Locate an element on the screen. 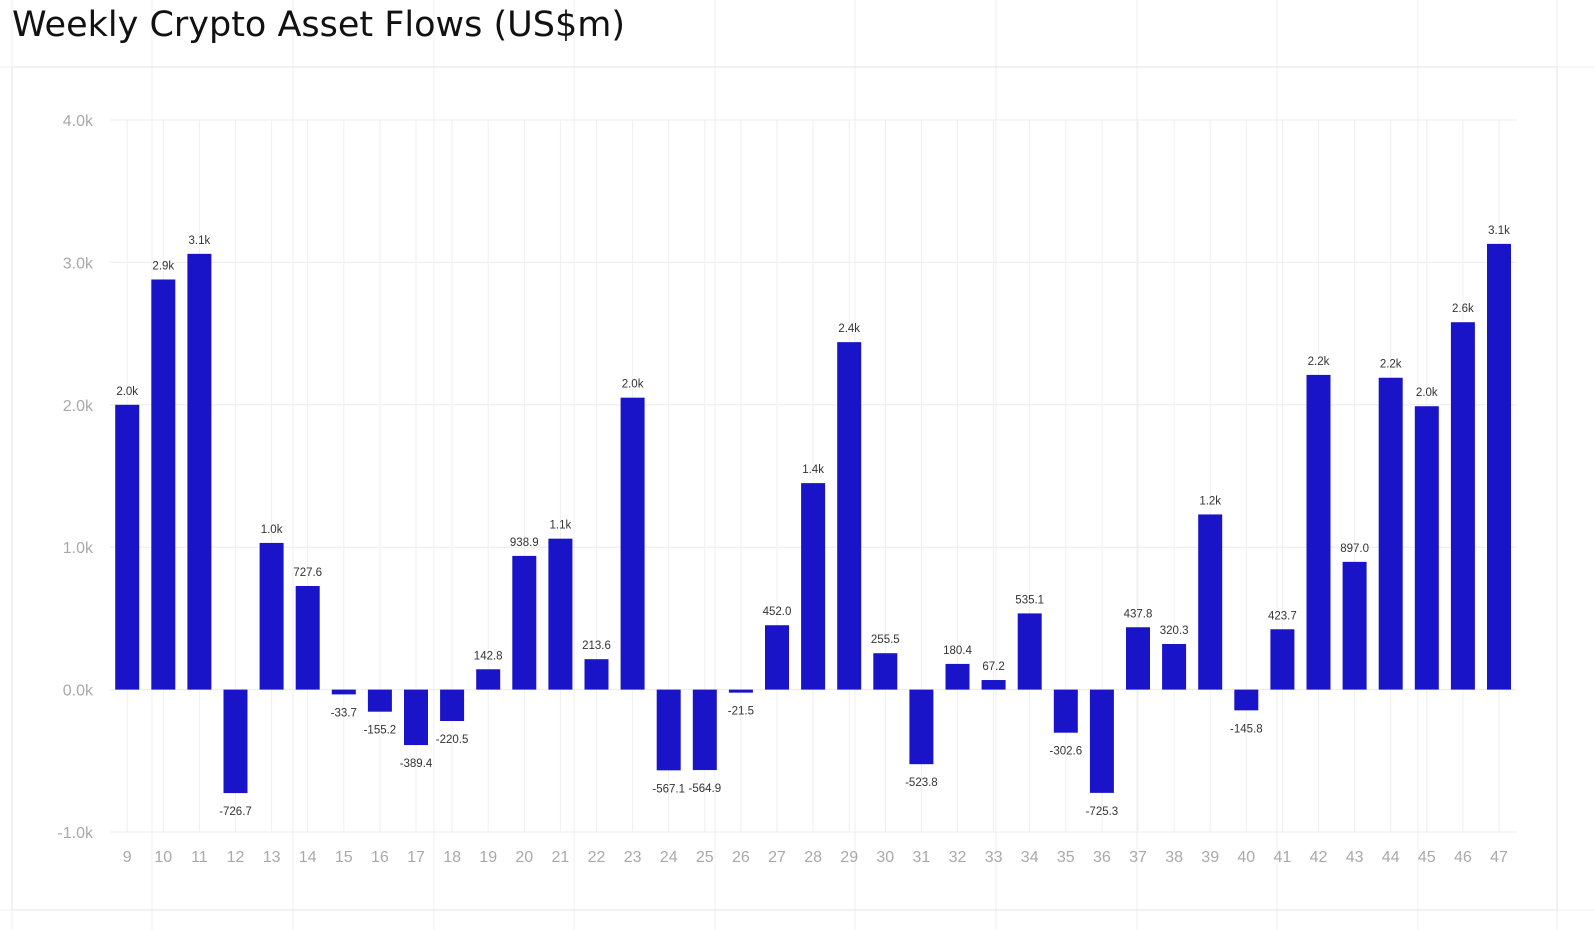 This screenshot has width=1594, height=930. x-tick-label: 28 is located at coordinates (813, 857).